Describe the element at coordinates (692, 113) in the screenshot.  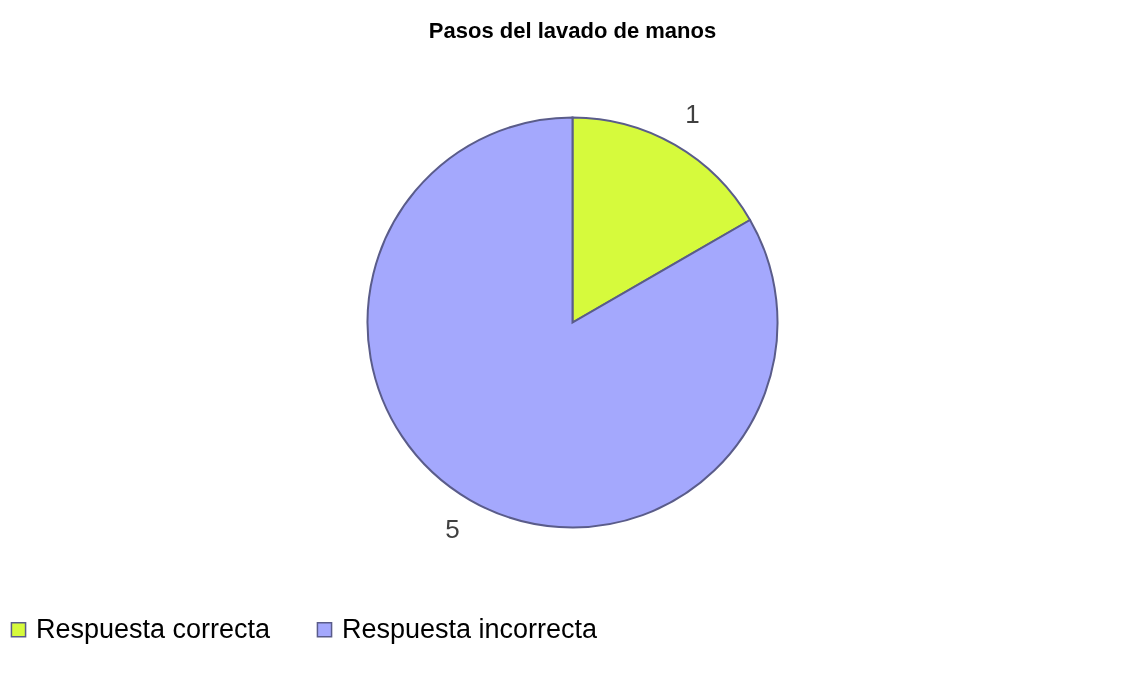
I see `data-label: 1` at that location.